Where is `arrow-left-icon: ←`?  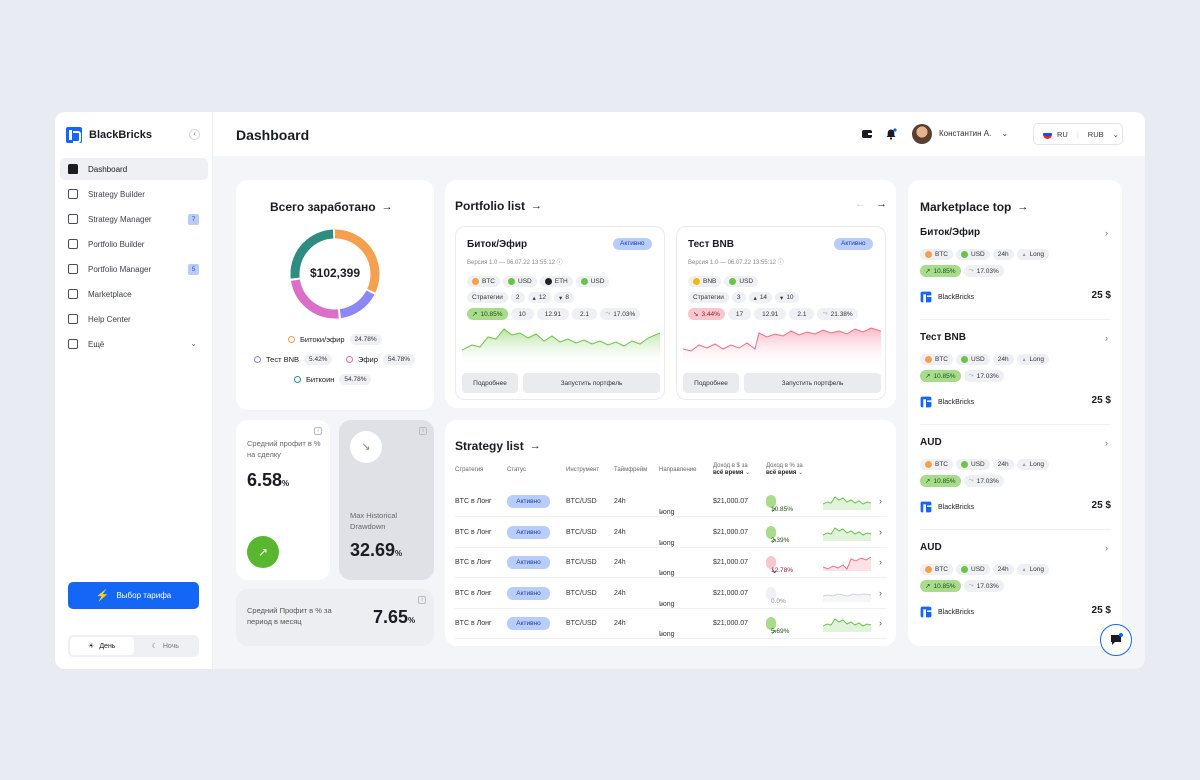
arrow-left-icon: ← is located at coordinates (860, 204).